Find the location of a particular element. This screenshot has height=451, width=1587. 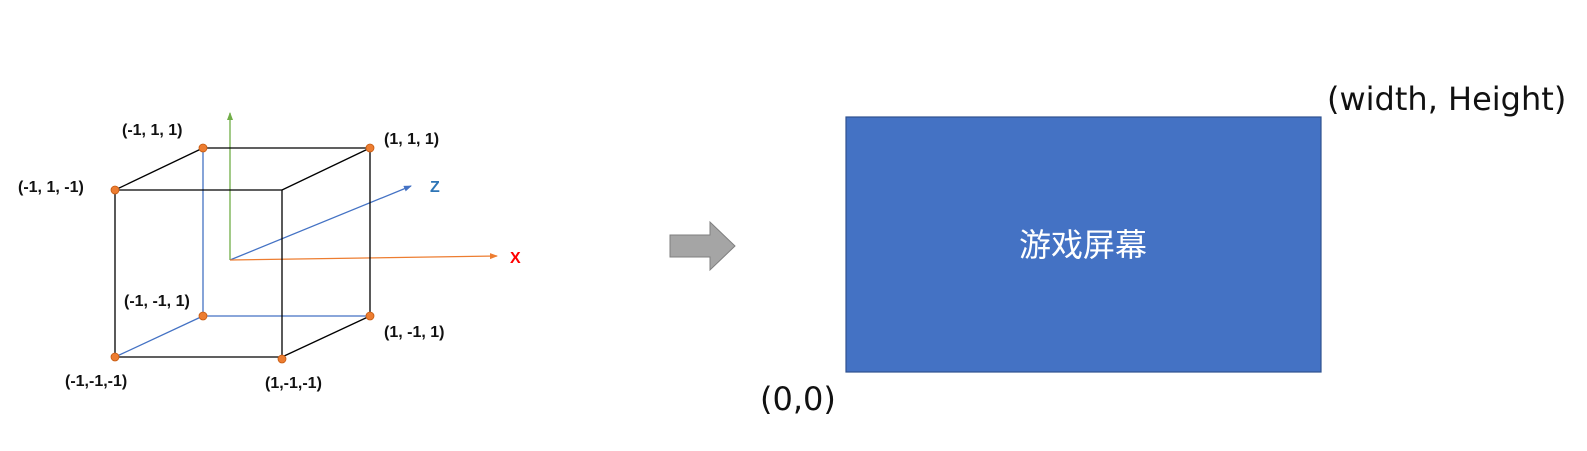

cube-hidden-edges is located at coordinates (242, 253).